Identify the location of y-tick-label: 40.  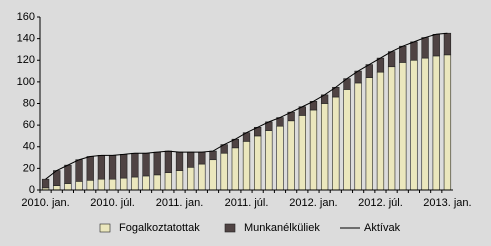
(29, 147).